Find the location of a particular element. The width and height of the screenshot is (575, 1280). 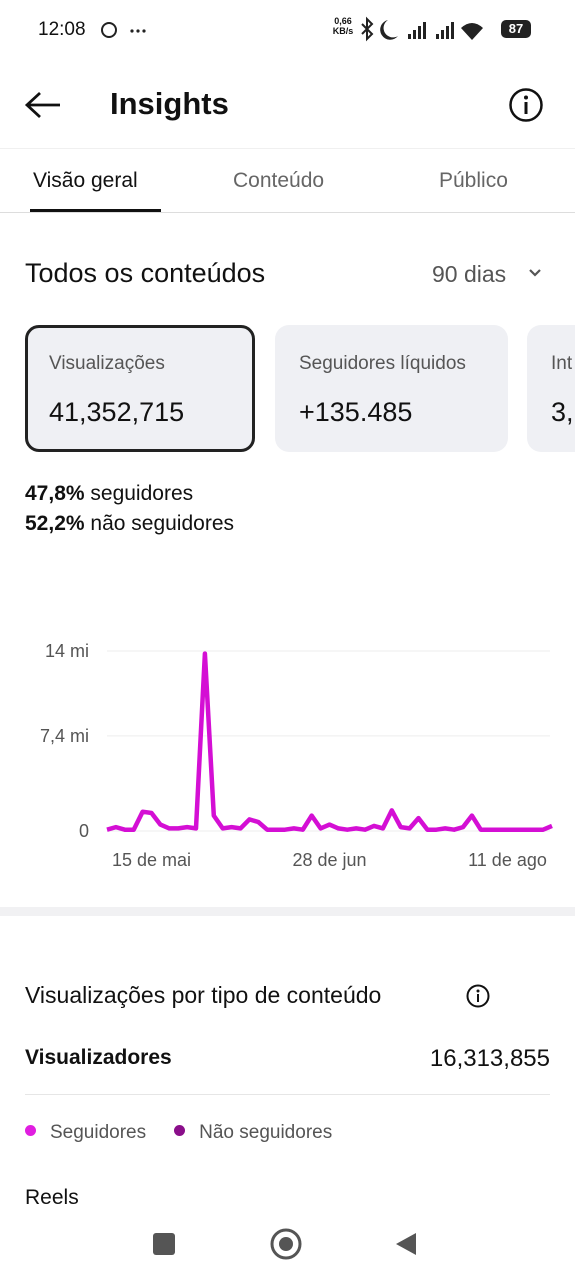

audience-line: 47,8% seguidores is located at coordinates (109, 494).